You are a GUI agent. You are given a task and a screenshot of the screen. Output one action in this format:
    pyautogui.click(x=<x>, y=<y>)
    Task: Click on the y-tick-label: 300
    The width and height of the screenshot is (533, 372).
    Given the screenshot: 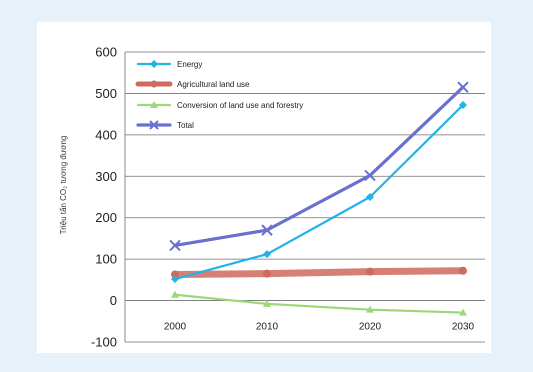 What is the action you would take?
    pyautogui.click(x=106, y=176)
    